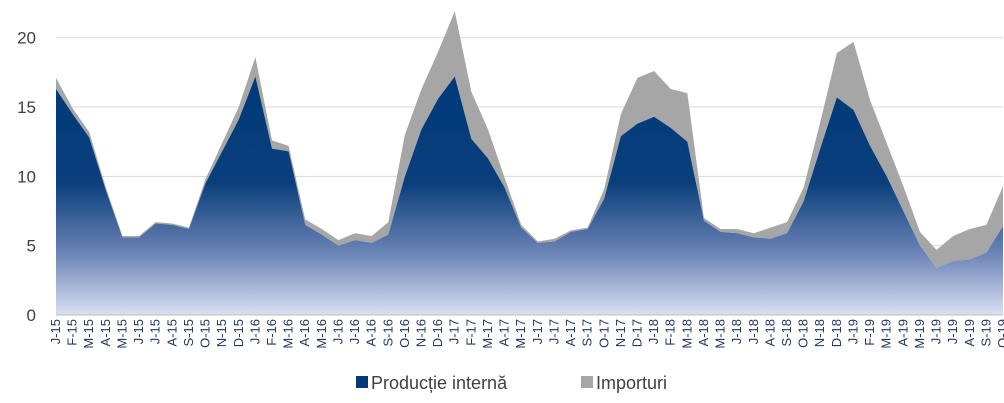 This screenshot has height=403, width=1004. I want to click on x-tick-label: O-17, so click(603, 333).